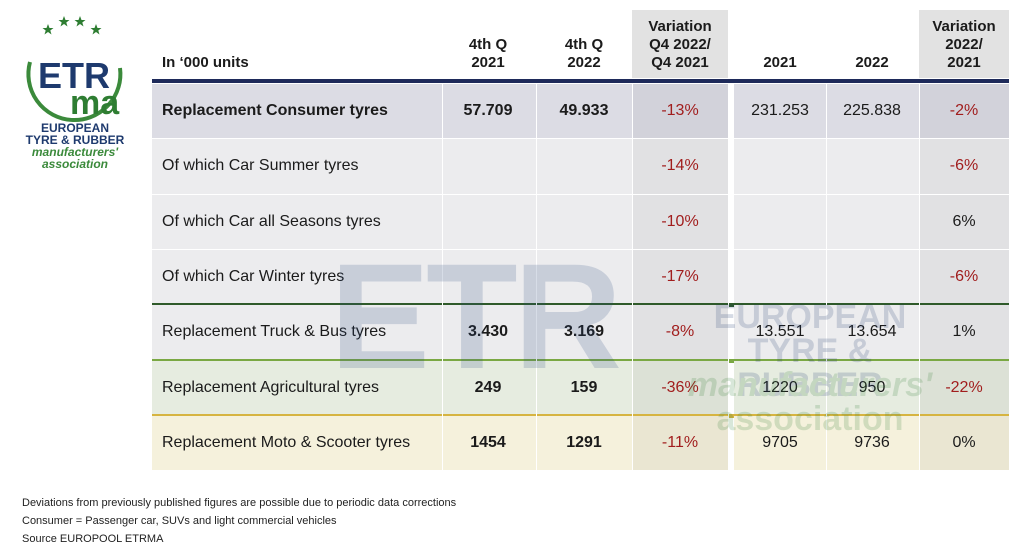  I want to click on table-cell: -8%, so click(680, 332).